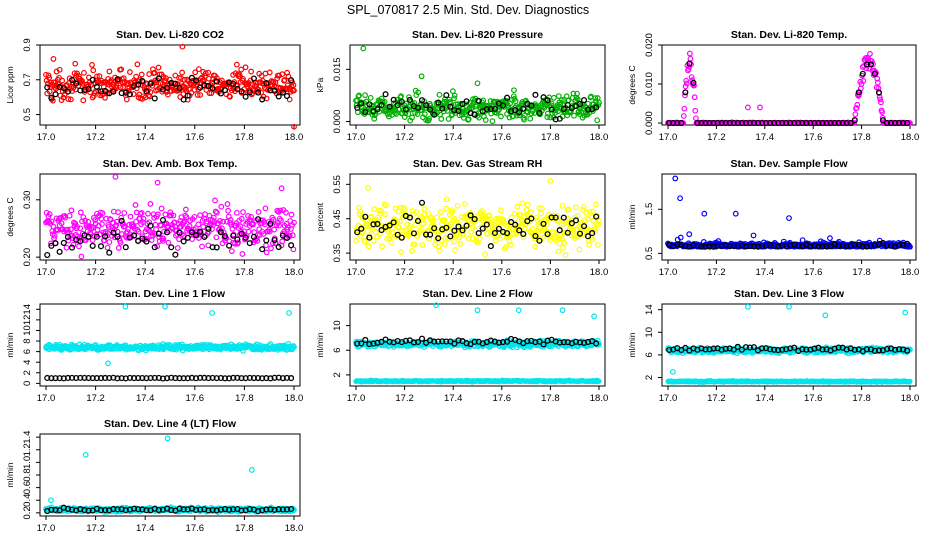 The width and height of the screenshot is (936, 540). I want to click on panel-title-line2: Stan. Dev. Line 2 Flow, so click(477, 294).